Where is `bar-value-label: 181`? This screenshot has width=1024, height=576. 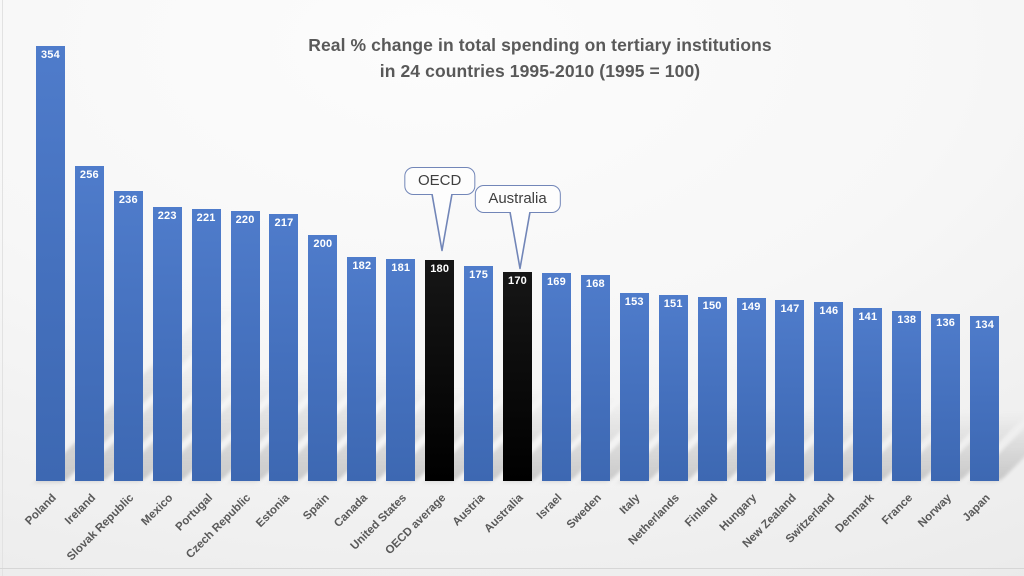
bar-value-label: 181 is located at coordinates (401, 267).